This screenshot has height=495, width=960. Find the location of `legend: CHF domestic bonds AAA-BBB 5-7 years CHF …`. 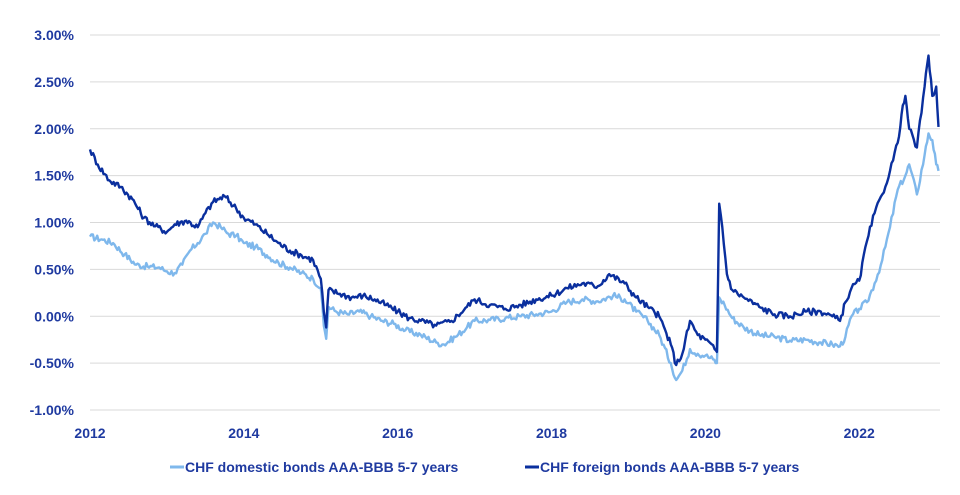

legend: CHF domestic bonds AAA-BBB 5-7 years CHF … is located at coordinates (485, 467).